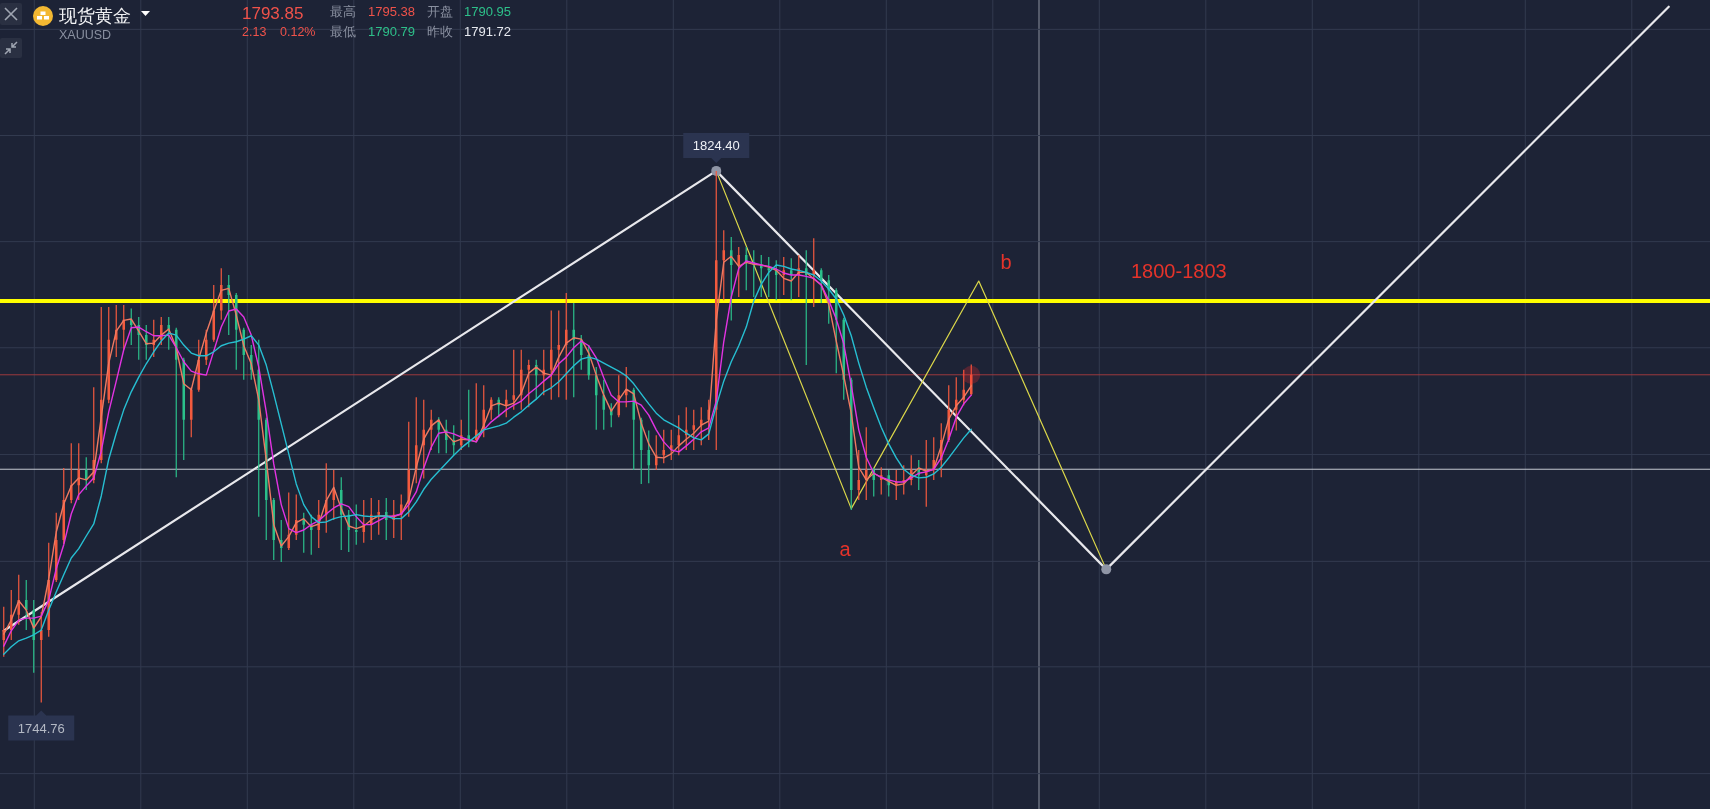  Describe the element at coordinates (1006, 262) in the screenshot. I see `annotation: b` at that location.